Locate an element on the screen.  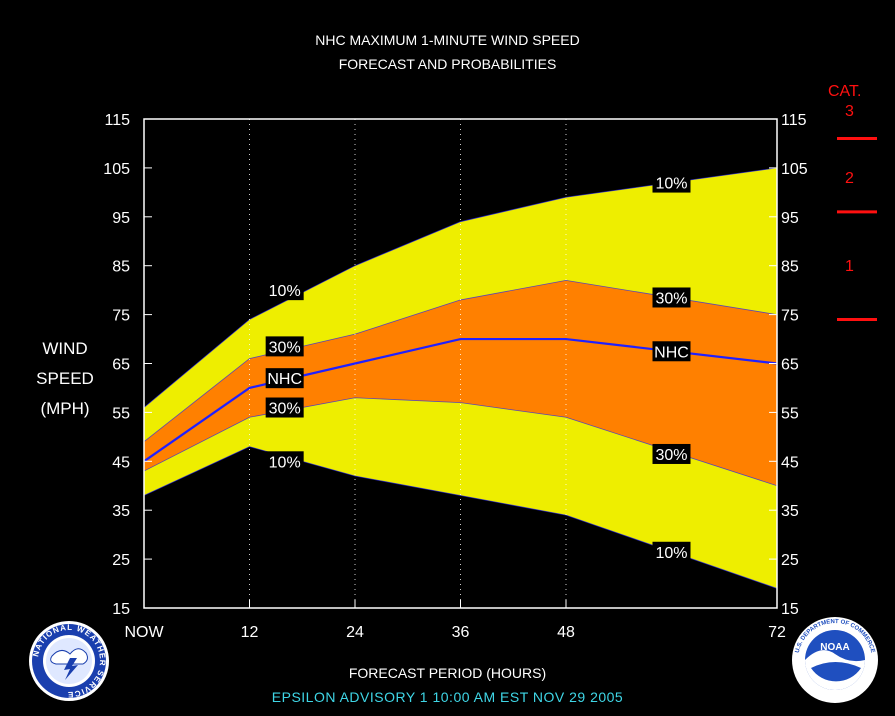
y-tick-label-right: 115 is located at coordinates (794, 120).